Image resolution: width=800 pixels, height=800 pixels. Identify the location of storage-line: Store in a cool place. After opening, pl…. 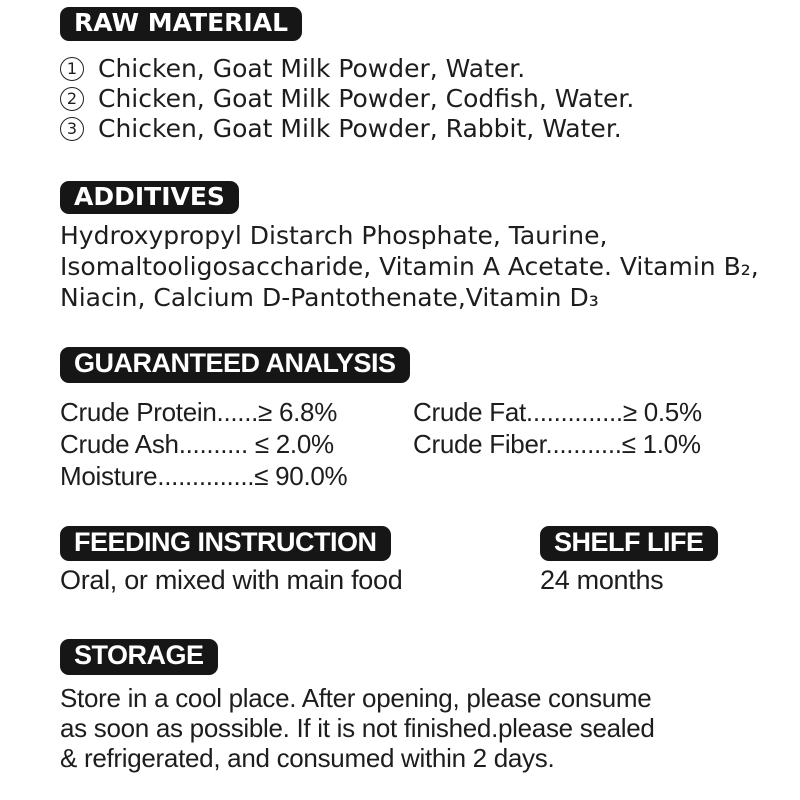
(356, 698).